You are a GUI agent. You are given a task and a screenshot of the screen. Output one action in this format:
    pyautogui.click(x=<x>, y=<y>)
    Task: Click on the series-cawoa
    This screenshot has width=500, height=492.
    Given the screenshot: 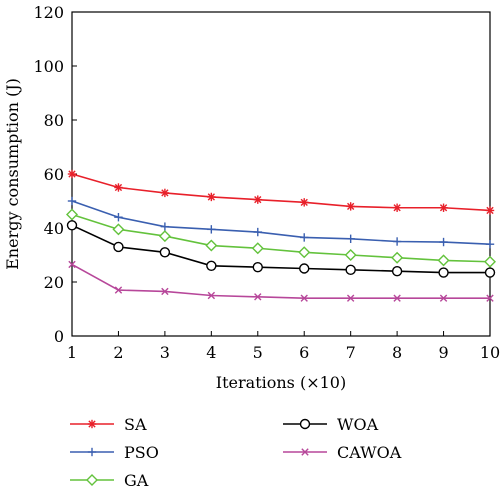 What is the action you would take?
    pyautogui.click(x=281, y=281)
    